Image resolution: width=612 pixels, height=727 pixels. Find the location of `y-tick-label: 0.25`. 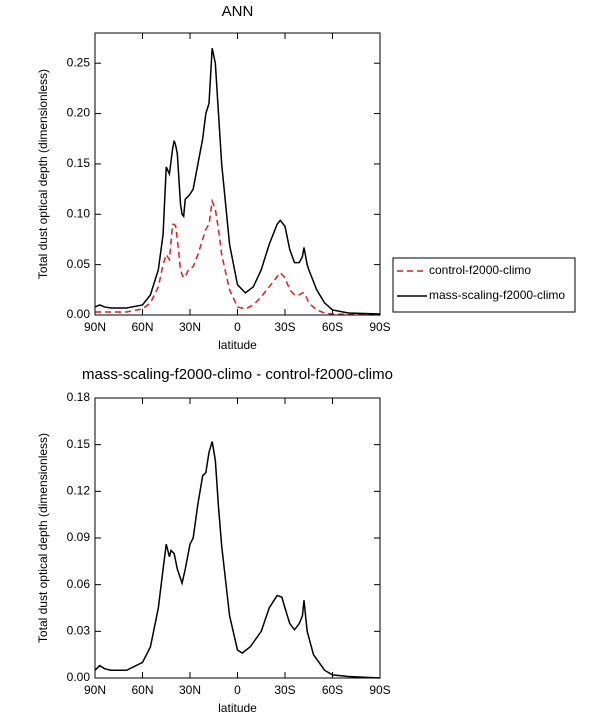

y-tick-label: 0.25 is located at coordinates (79, 62).